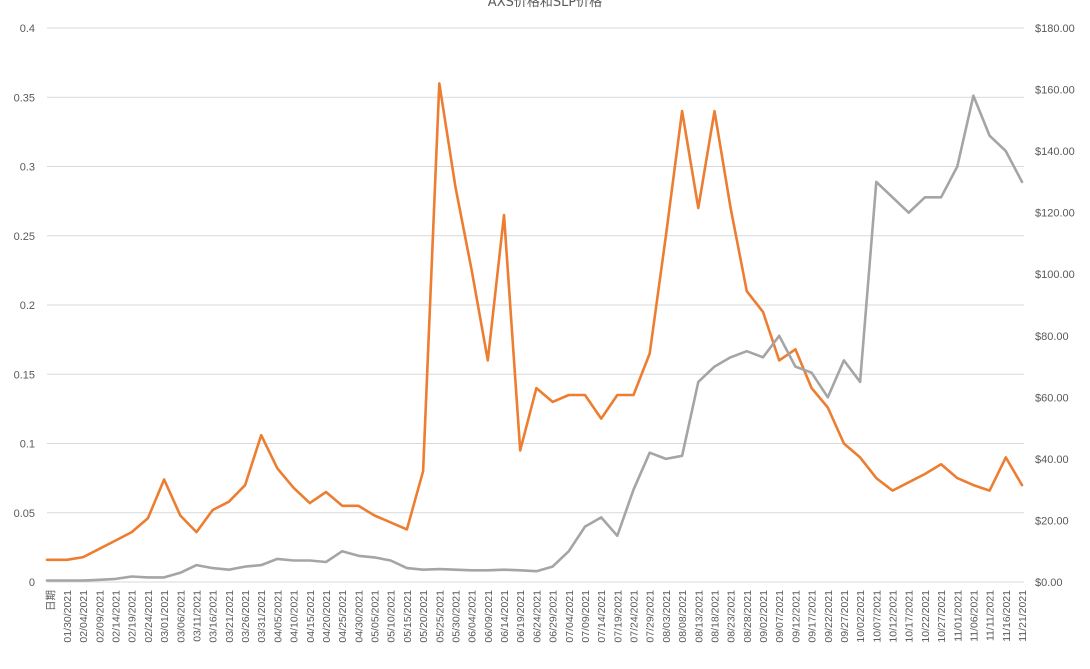 The height and width of the screenshot is (669, 1090). Describe the element at coordinates (408, 616) in the screenshot. I see `x-tick-label: 05/15/2021` at that location.